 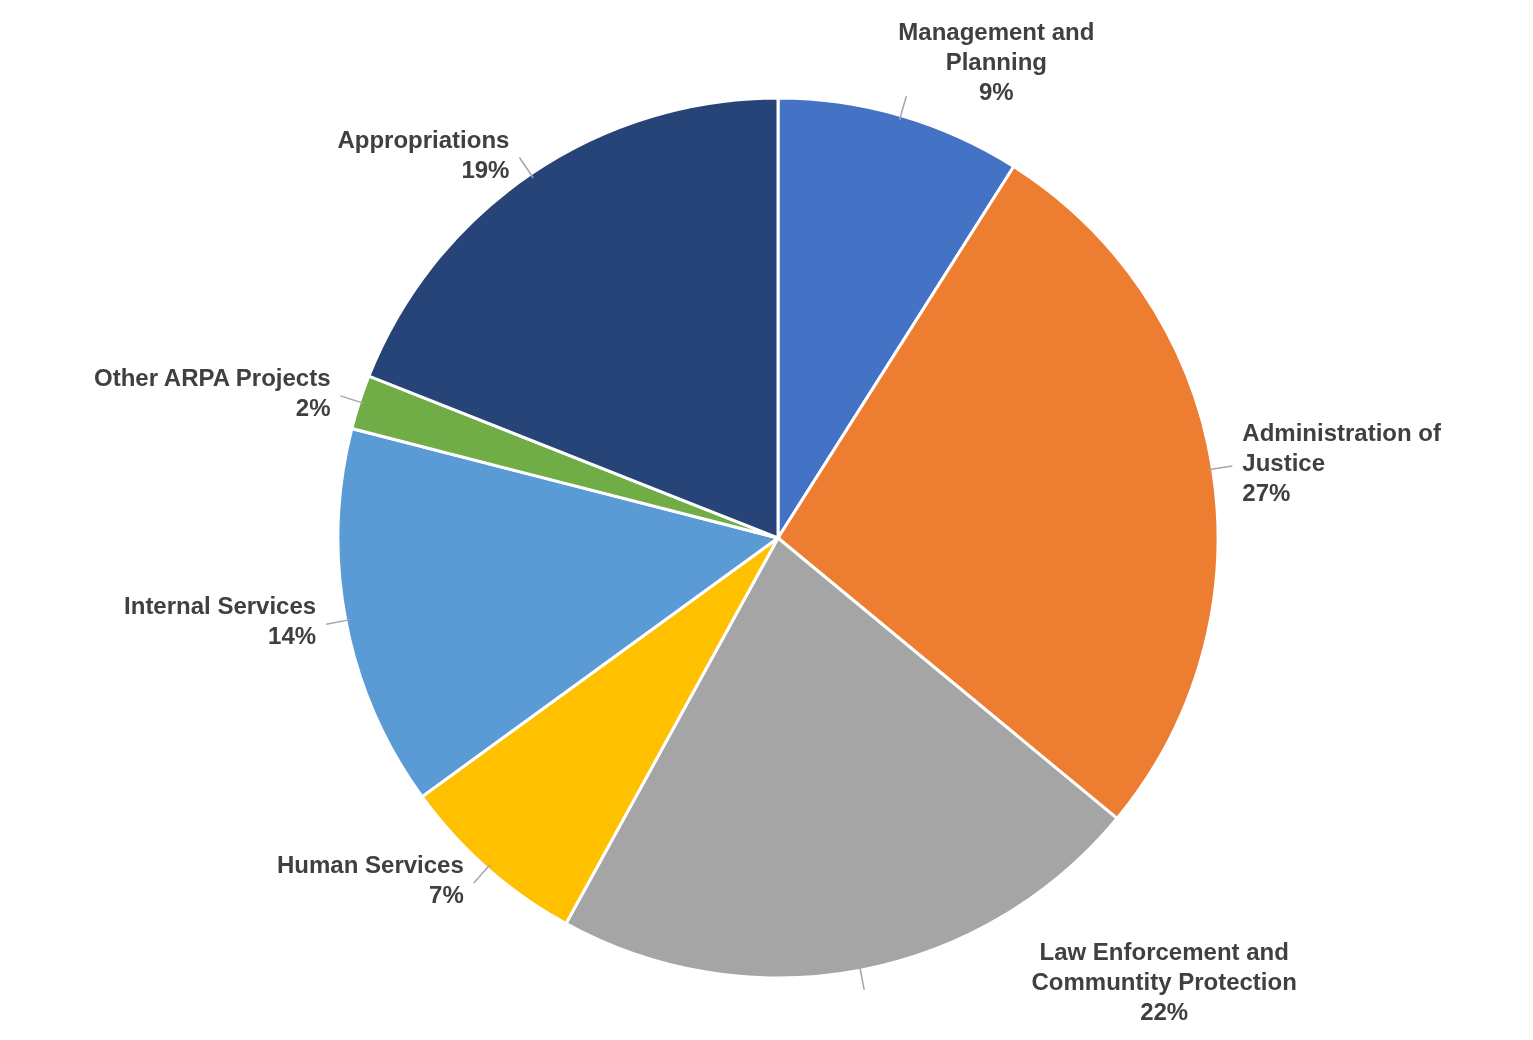 What do you see at coordinates (485, 169) in the screenshot?
I see `data-label: 19%` at bounding box center [485, 169].